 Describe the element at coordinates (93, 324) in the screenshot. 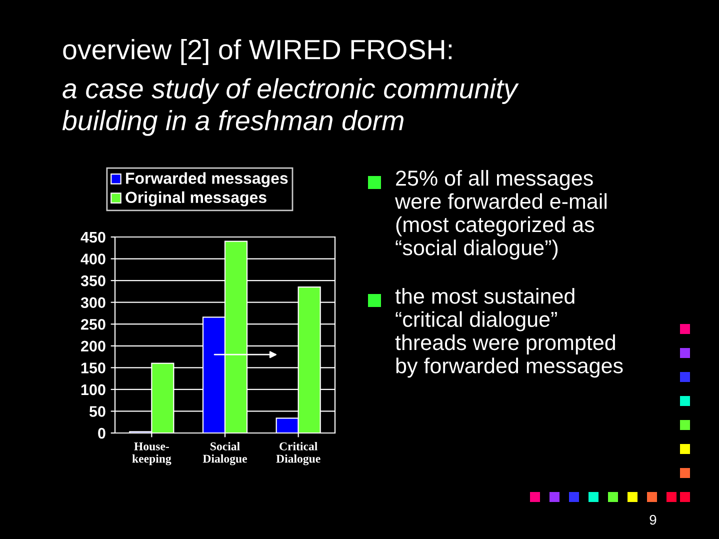

I see `y-tick-label: 250` at that location.